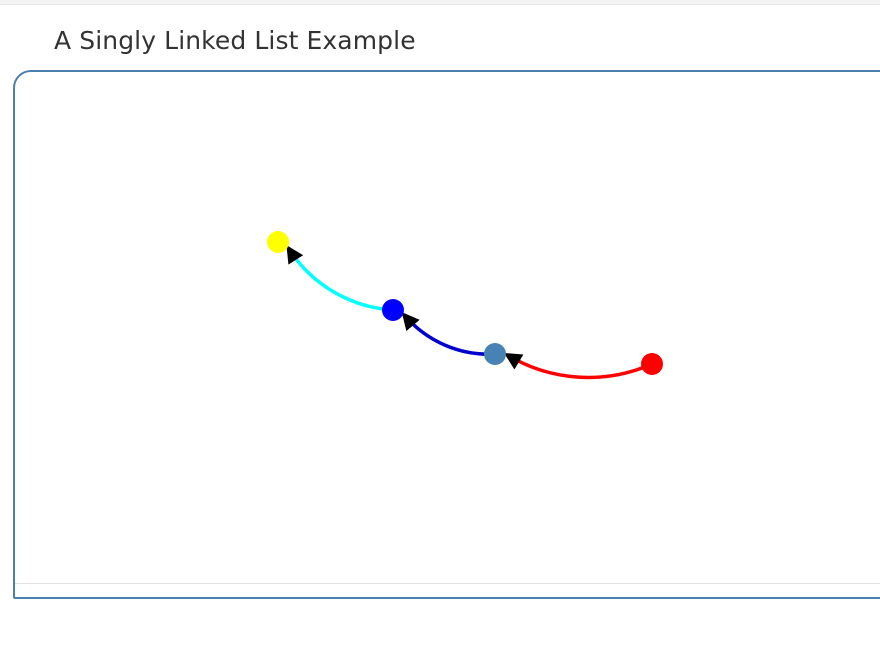 The image size is (880, 646). Describe the element at coordinates (652, 364) in the screenshot. I see `list-node-n4` at that location.